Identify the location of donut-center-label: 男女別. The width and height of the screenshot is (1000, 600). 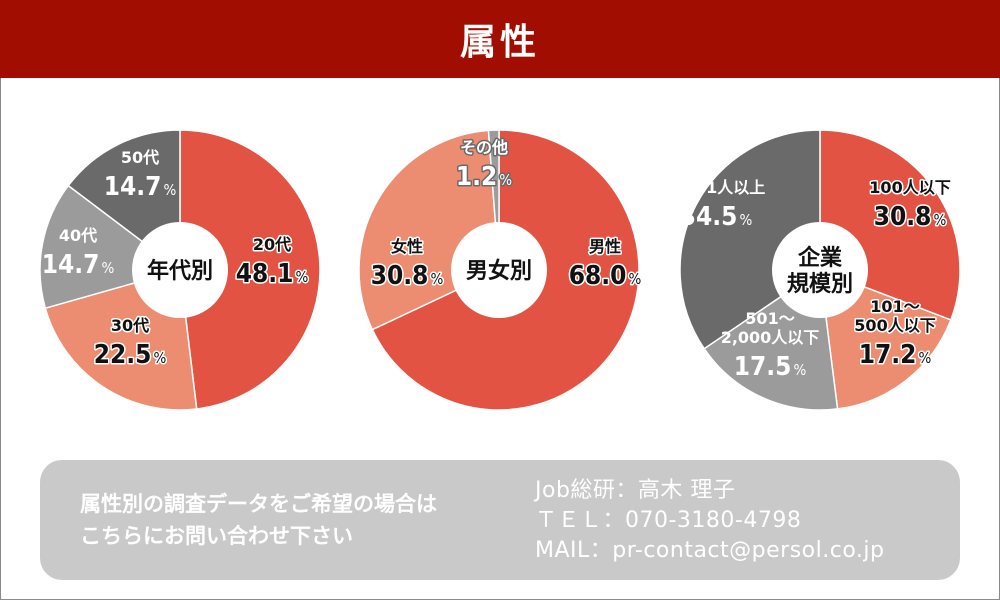
(499, 271).